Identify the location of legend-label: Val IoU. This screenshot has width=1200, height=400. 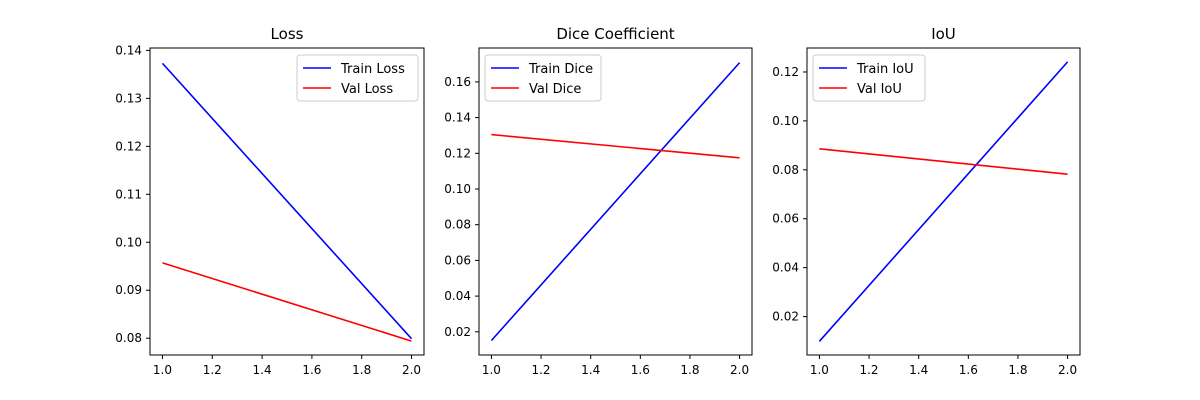
(879, 89).